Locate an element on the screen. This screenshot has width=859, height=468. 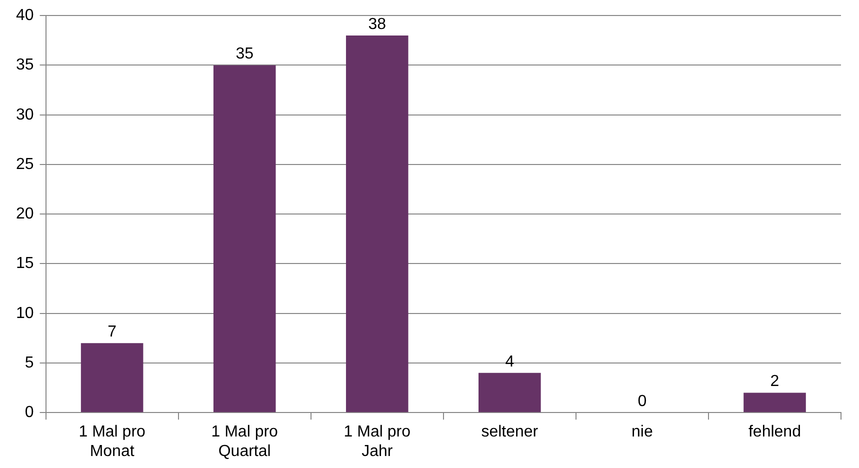
x-tick-label: nie is located at coordinates (642, 432).